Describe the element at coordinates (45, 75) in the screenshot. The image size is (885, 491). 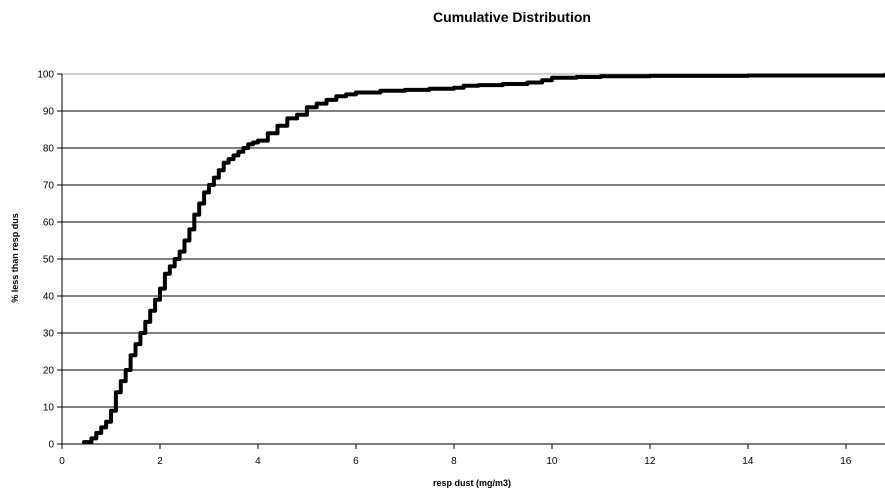
I see `y-tick-label: 100` at that location.